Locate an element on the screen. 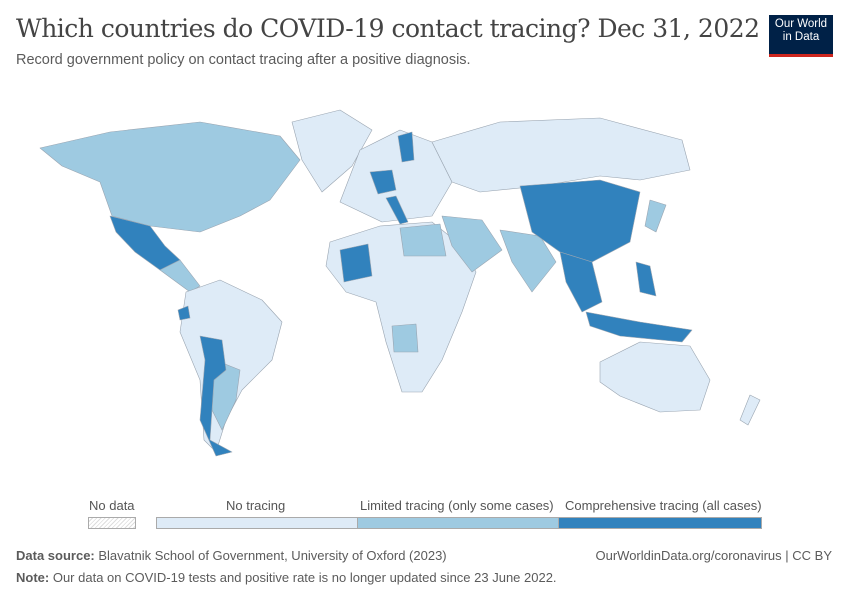 Image resolution: width=850 pixels, height=600 pixels. region-finland is located at coordinates (406, 147).